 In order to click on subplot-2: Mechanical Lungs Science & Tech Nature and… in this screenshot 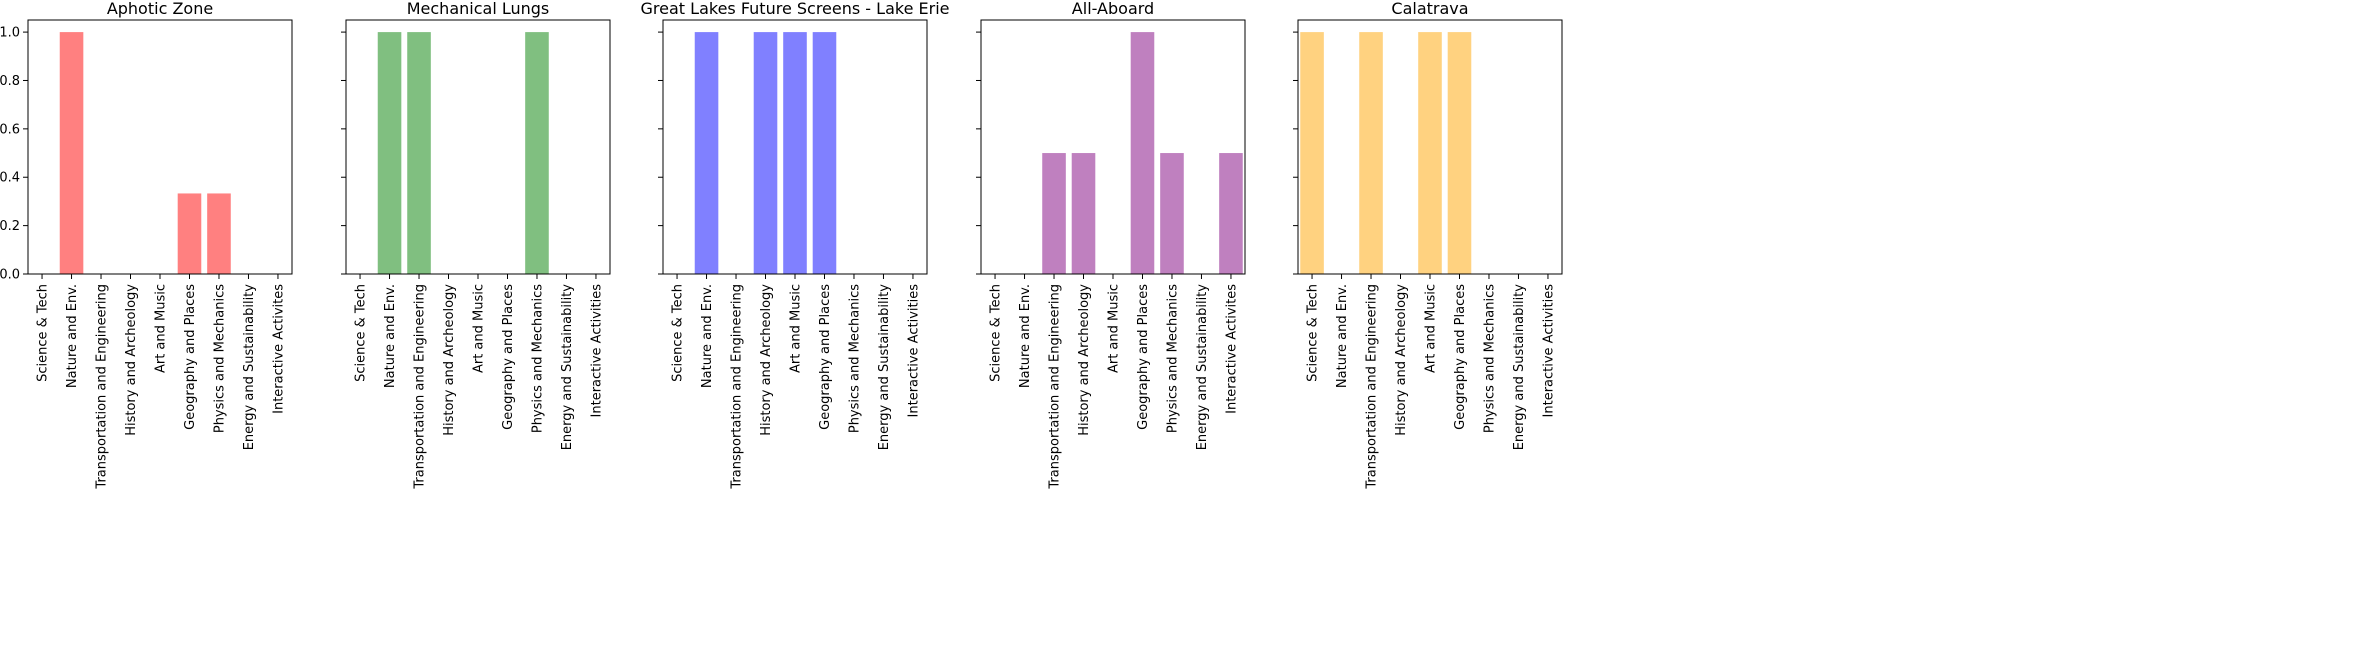, I will do `click(476, 245)`.